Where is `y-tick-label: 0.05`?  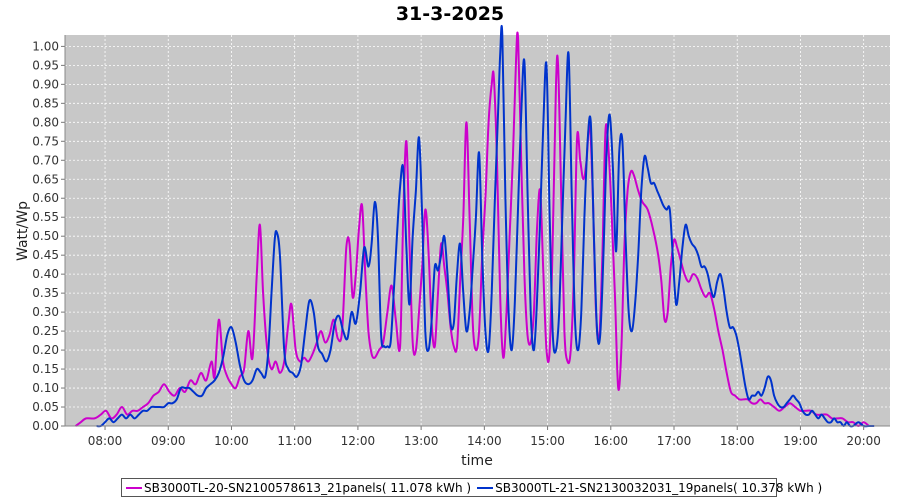 y-tick-label: 0.05 is located at coordinates (45, 407).